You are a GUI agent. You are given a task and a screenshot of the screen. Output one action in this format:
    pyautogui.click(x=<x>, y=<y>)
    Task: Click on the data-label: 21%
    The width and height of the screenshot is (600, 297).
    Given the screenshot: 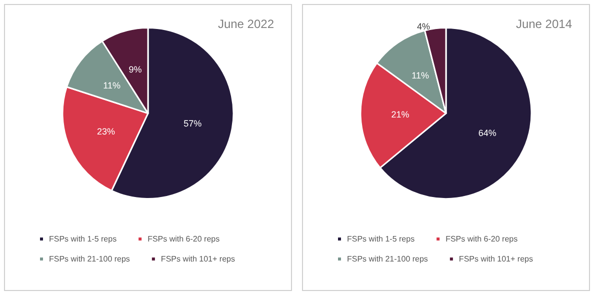 What is the action you would take?
    pyautogui.click(x=400, y=115)
    